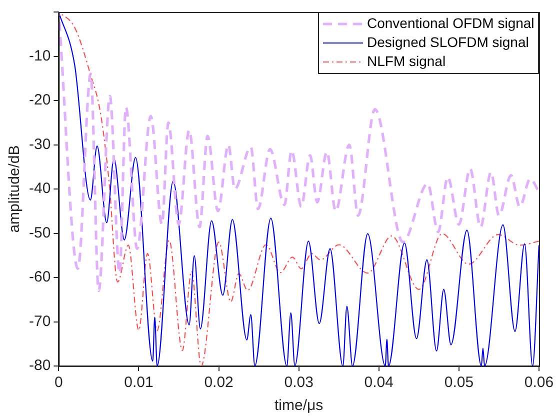 The image size is (557, 419). Describe the element at coordinates (139, 383) in the screenshot. I see `x-tick-label: 0.01` at that location.